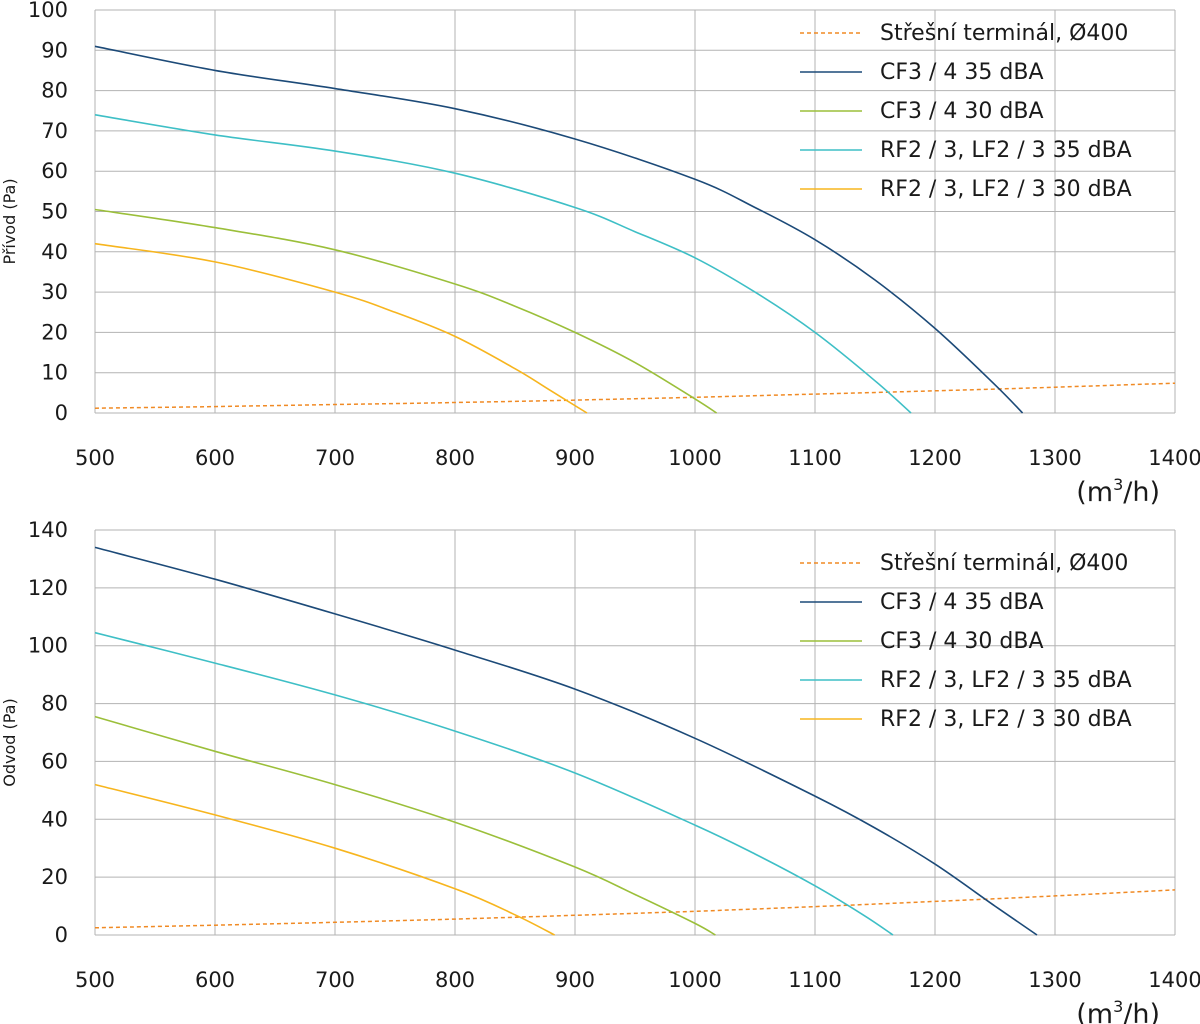  What do you see at coordinates (54, 212) in the screenshot?
I see `y-tick-label: 50` at bounding box center [54, 212].